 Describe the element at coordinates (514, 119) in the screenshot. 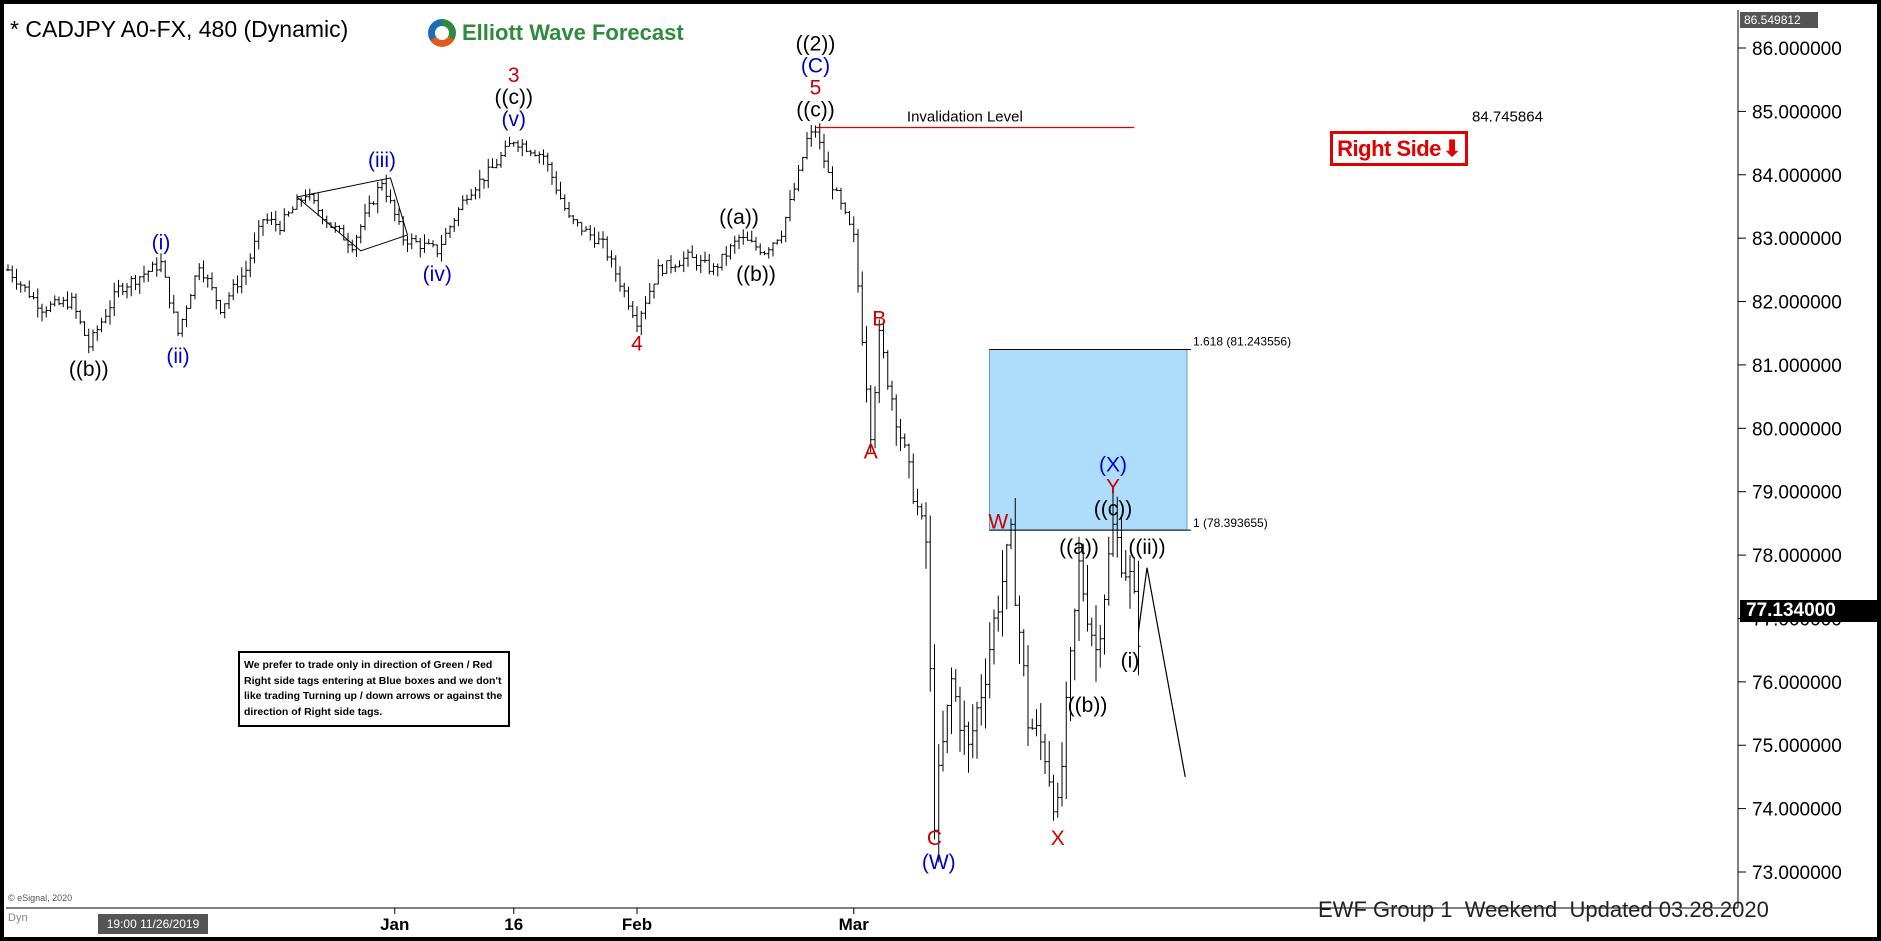

I see `wave-label: (v)` at that location.